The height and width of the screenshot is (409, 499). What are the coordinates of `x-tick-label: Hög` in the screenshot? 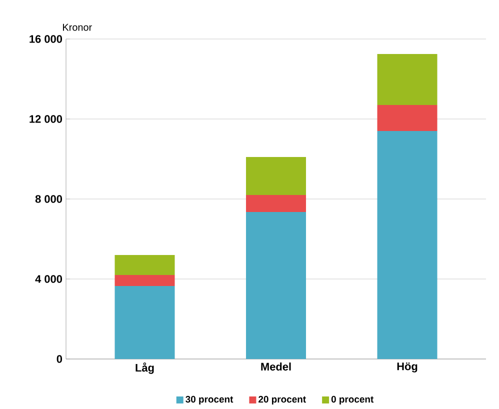 It's located at (407, 367).